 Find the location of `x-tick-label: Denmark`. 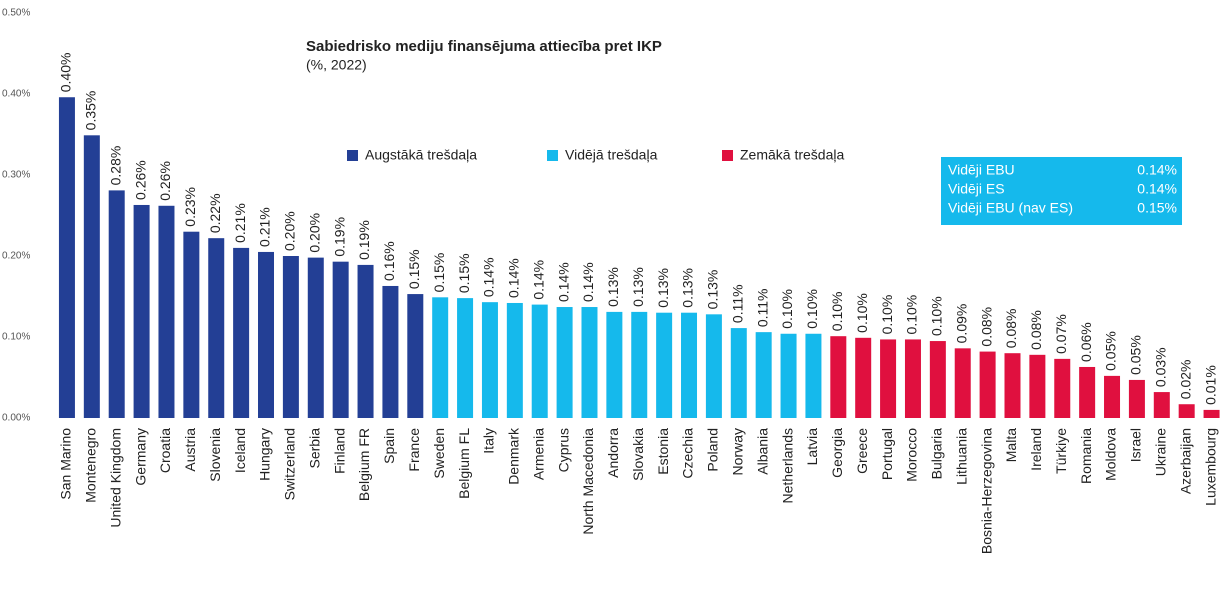

x-tick-label: Denmark is located at coordinates (514, 456).